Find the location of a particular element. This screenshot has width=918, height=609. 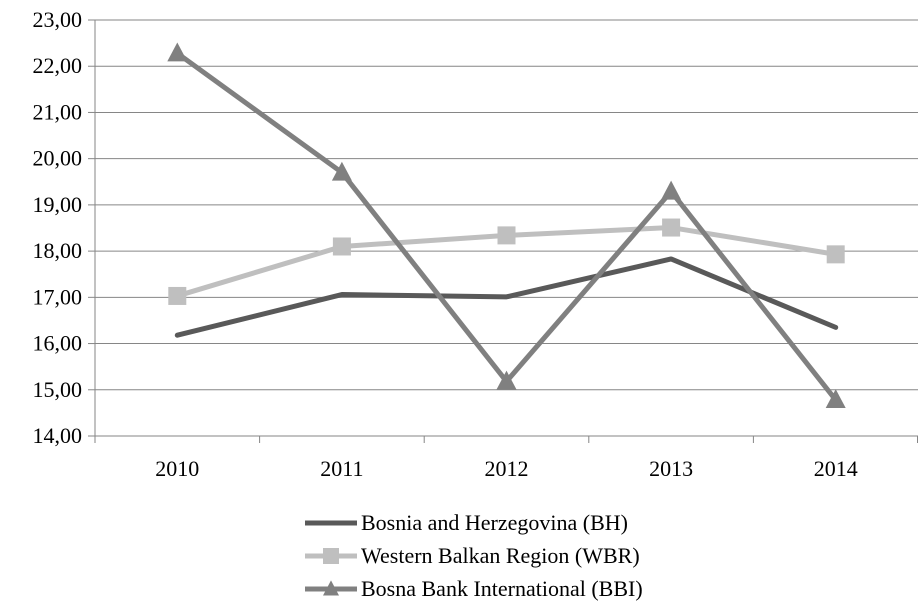

legend-label: Bosnia and Herzegovina (BH) is located at coordinates (494, 522).